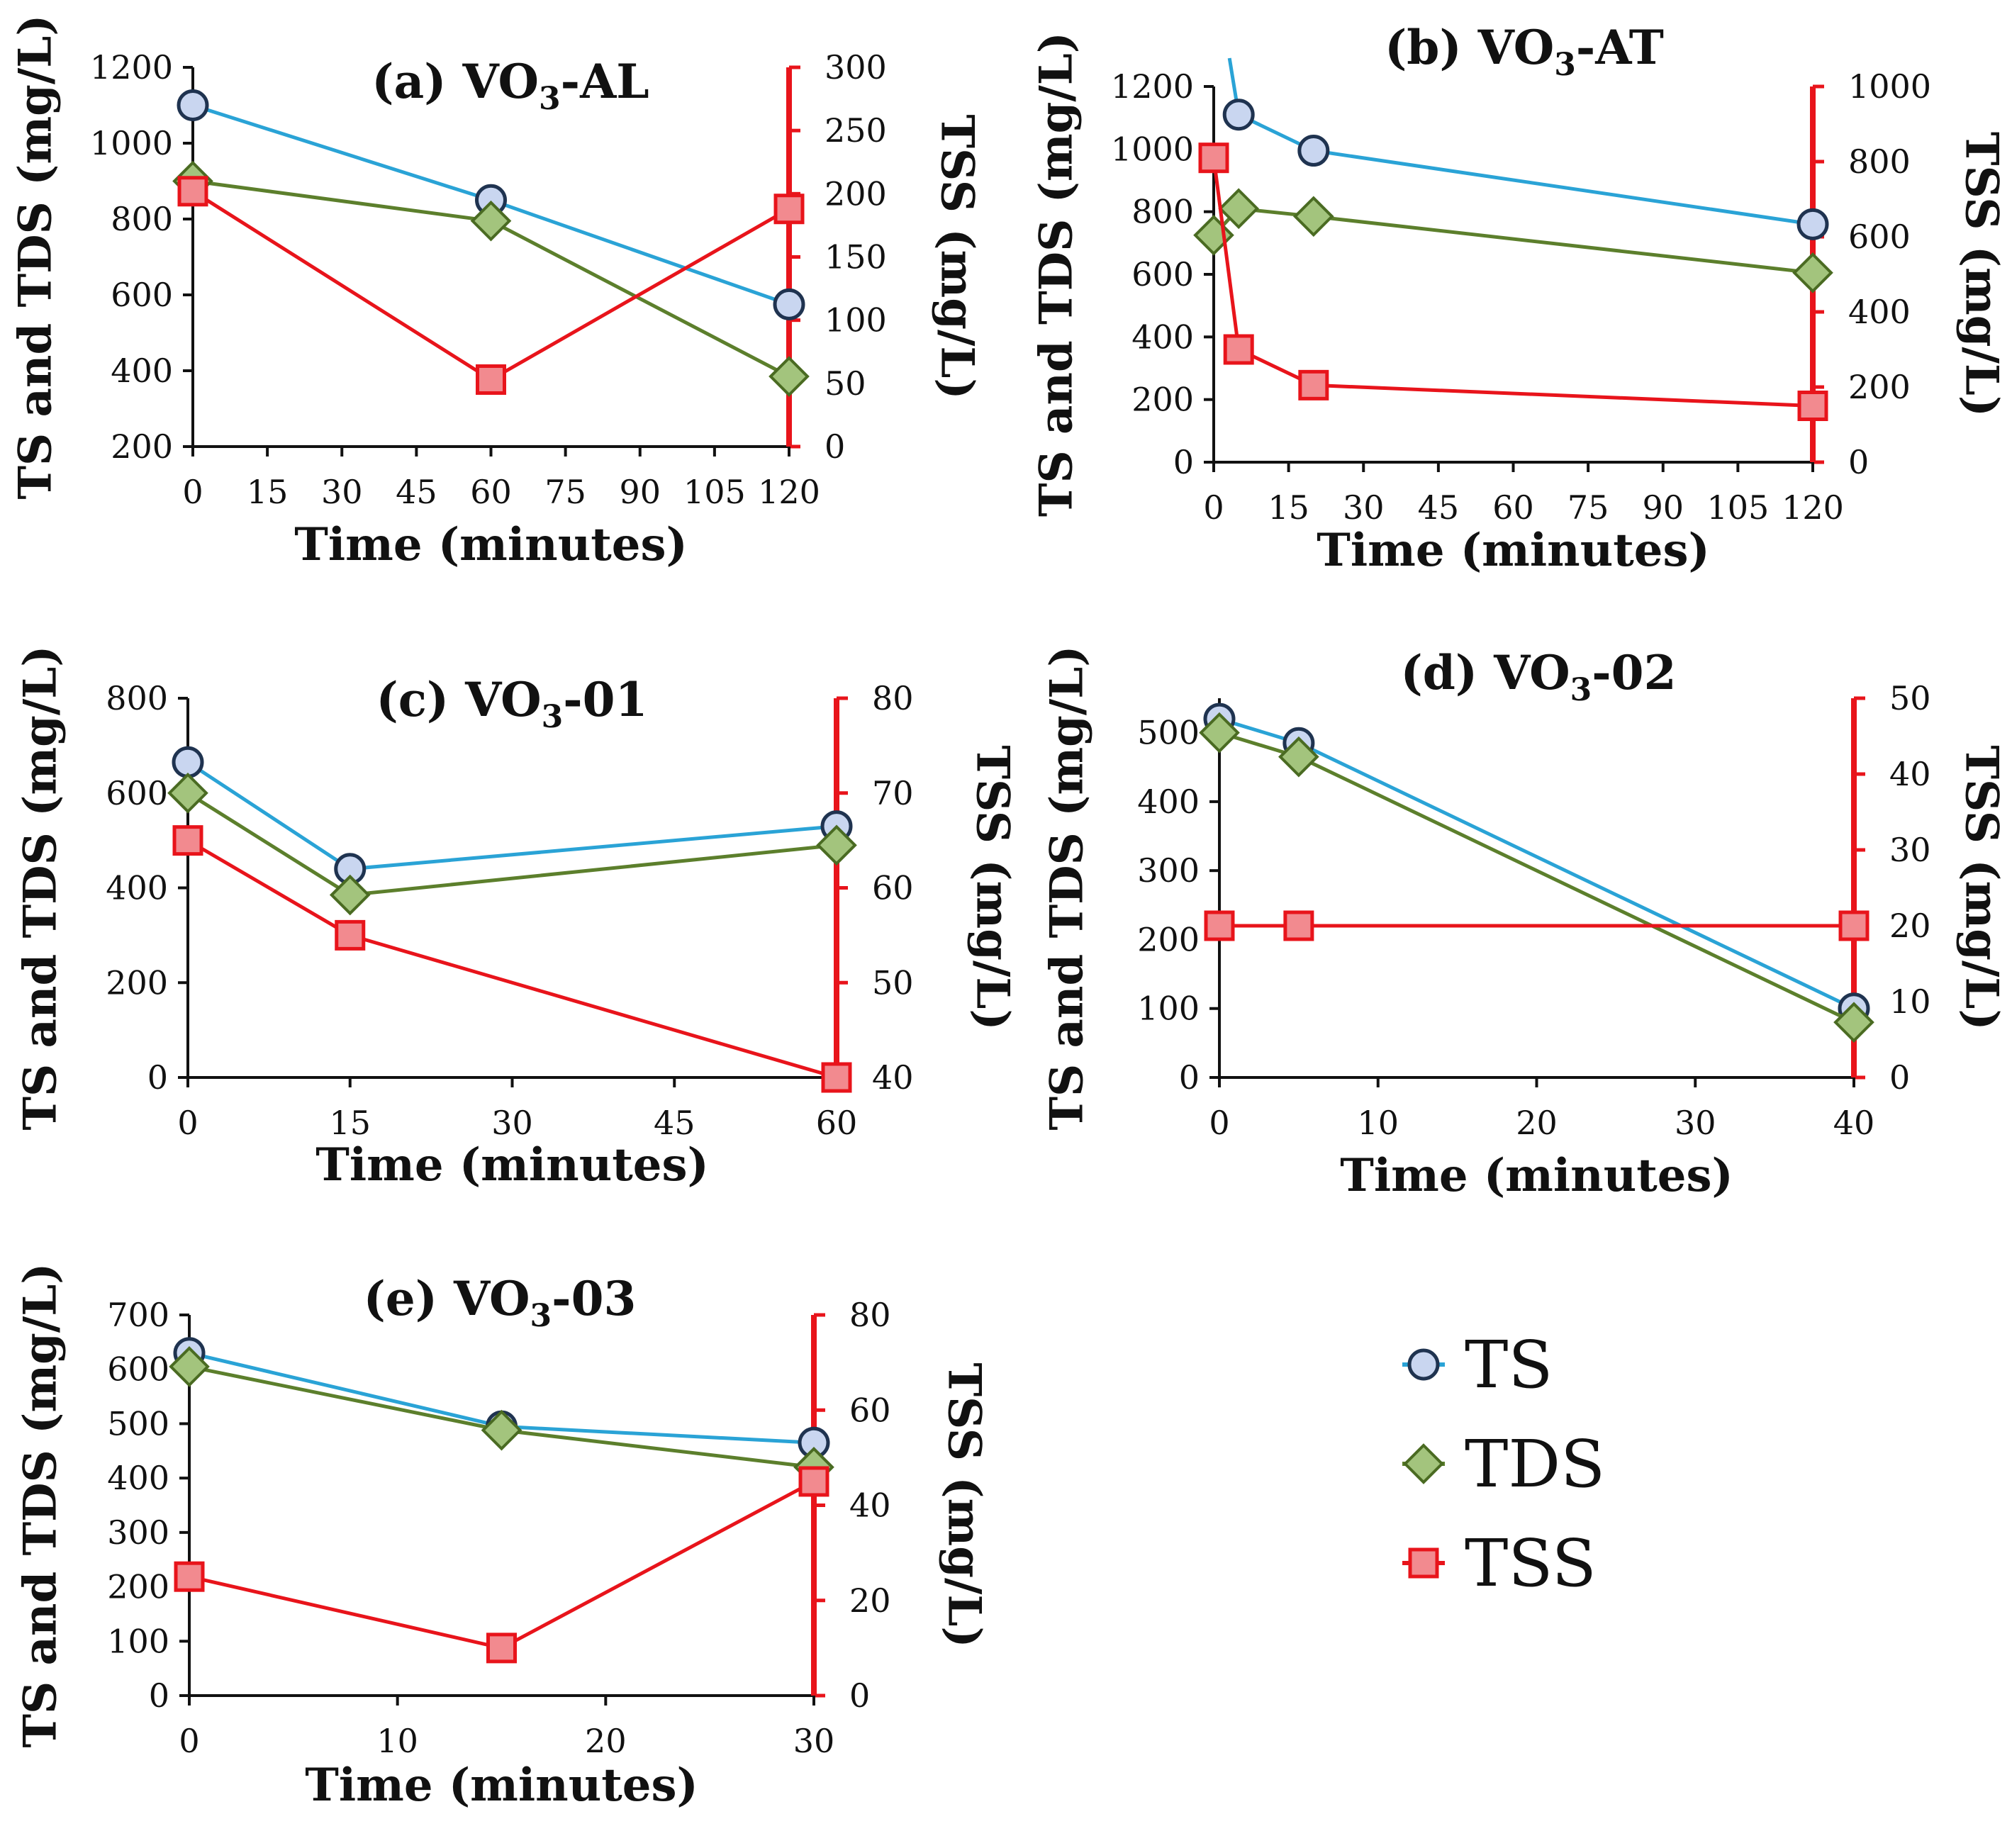  What do you see at coordinates (640, 492) in the screenshot?
I see `x-tick-label: 90` at bounding box center [640, 492].